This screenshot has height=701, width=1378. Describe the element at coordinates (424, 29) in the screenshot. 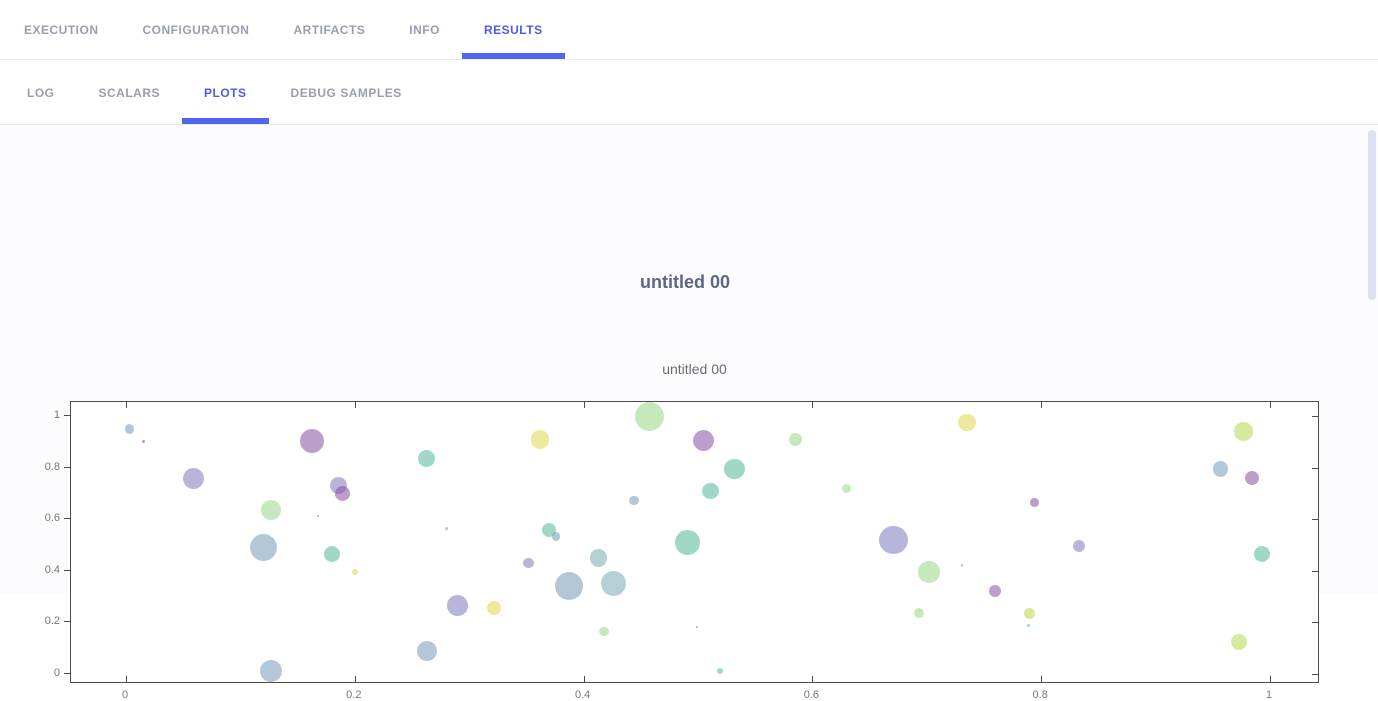

I see `tab-info: INFO` at that location.